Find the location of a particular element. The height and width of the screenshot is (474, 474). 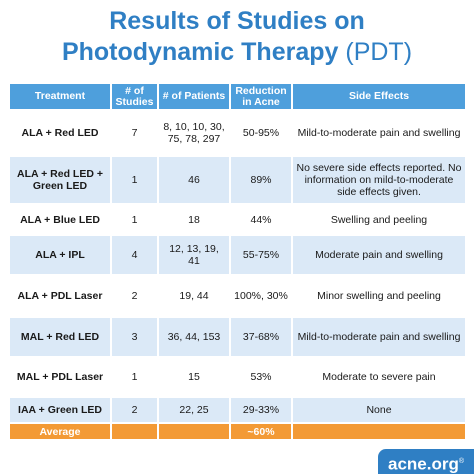

cell-patients: 22, 25 is located at coordinates (194, 410).